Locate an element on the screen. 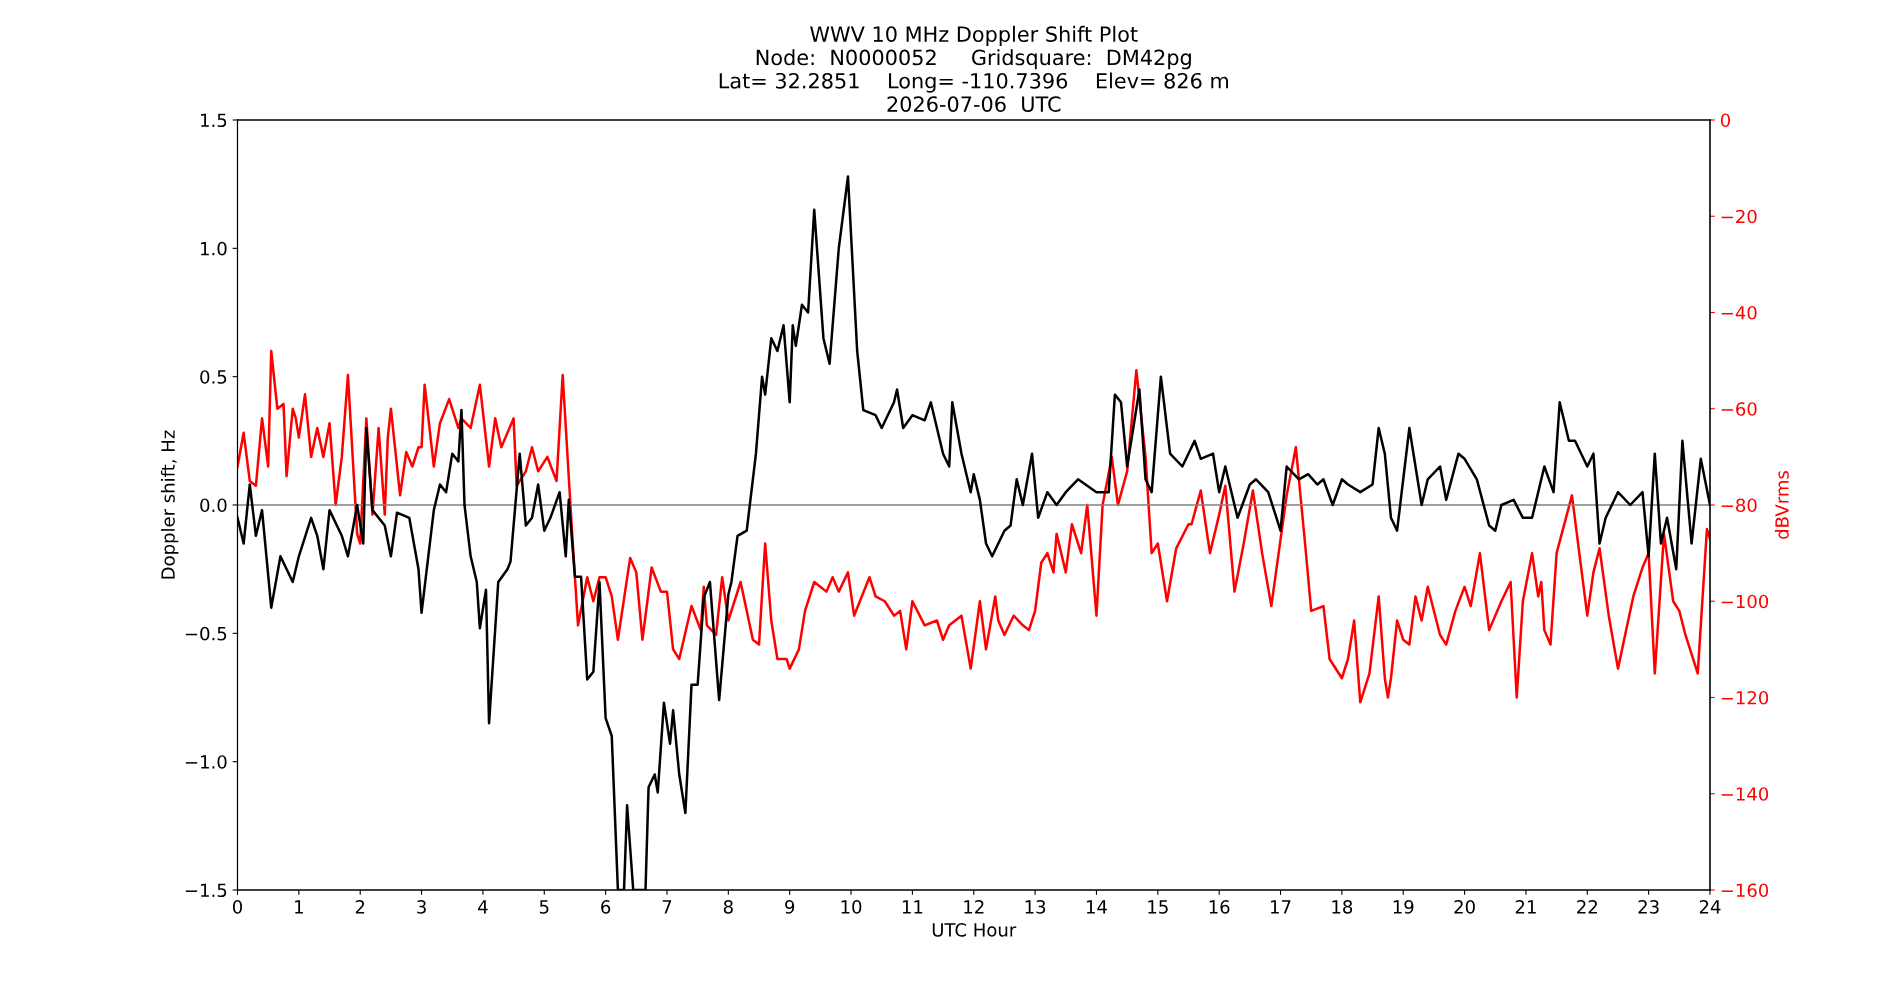  x-tick-label: 16 is located at coordinates (1219, 907).